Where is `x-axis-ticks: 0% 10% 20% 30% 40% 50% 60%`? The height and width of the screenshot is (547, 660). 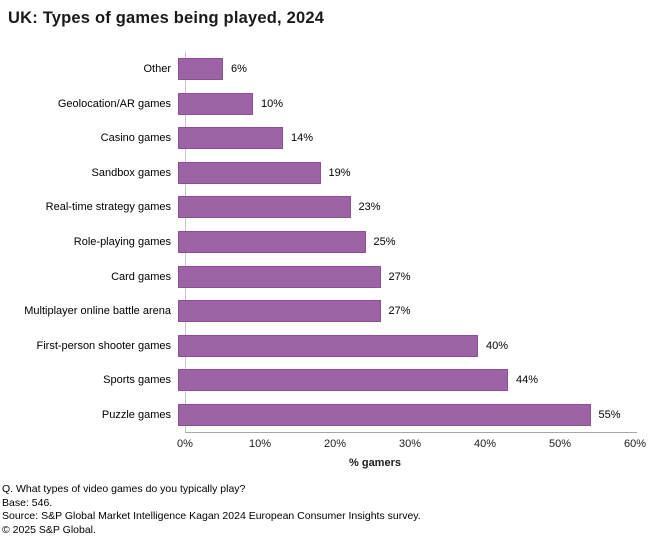 x-axis-ticks: 0% 10% 20% 30% 40% 50% 60% is located at coordinates (411, 445).